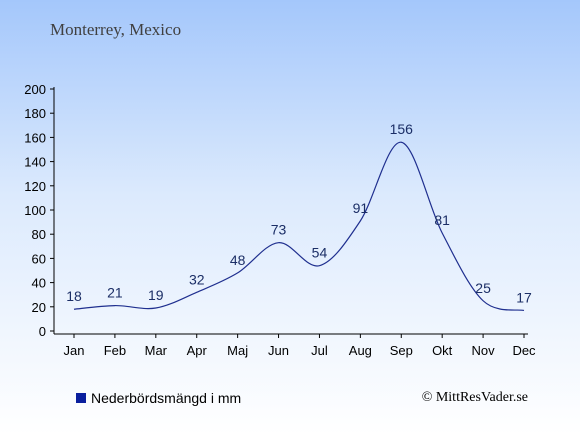  What do you see at coordinates (474, 397) in the screenshot?
I see `copyright-notice: © MittResVader.se` at bounding box center [474, 397].